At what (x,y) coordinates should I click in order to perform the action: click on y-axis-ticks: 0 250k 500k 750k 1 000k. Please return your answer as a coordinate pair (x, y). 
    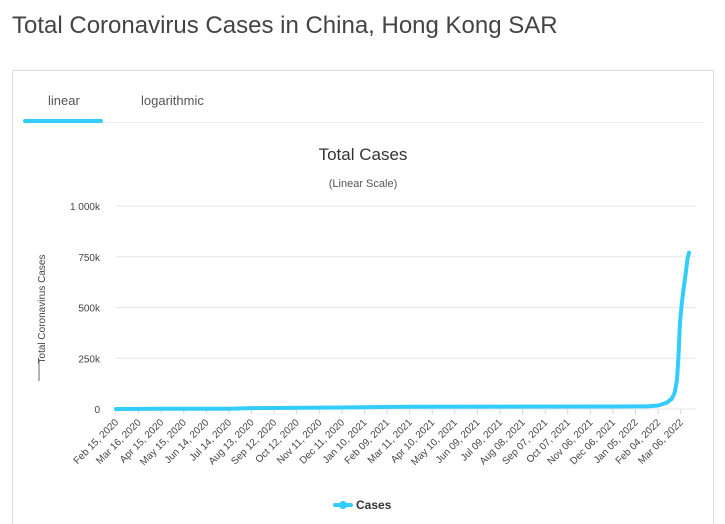
    Looking at the image, I should click on (85, 309).